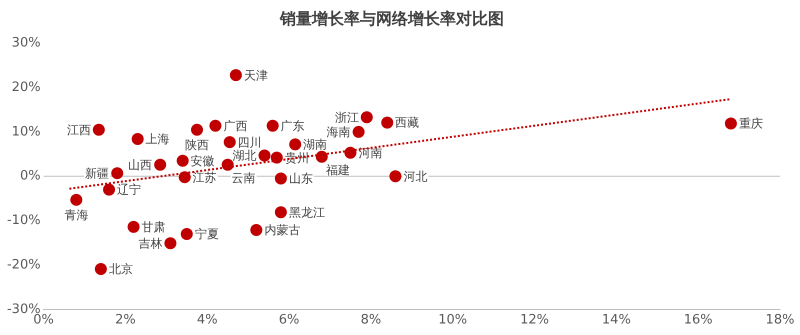 The image size is (800, 335). I want to click on y-tick-label: 0%, so click(30, 176).